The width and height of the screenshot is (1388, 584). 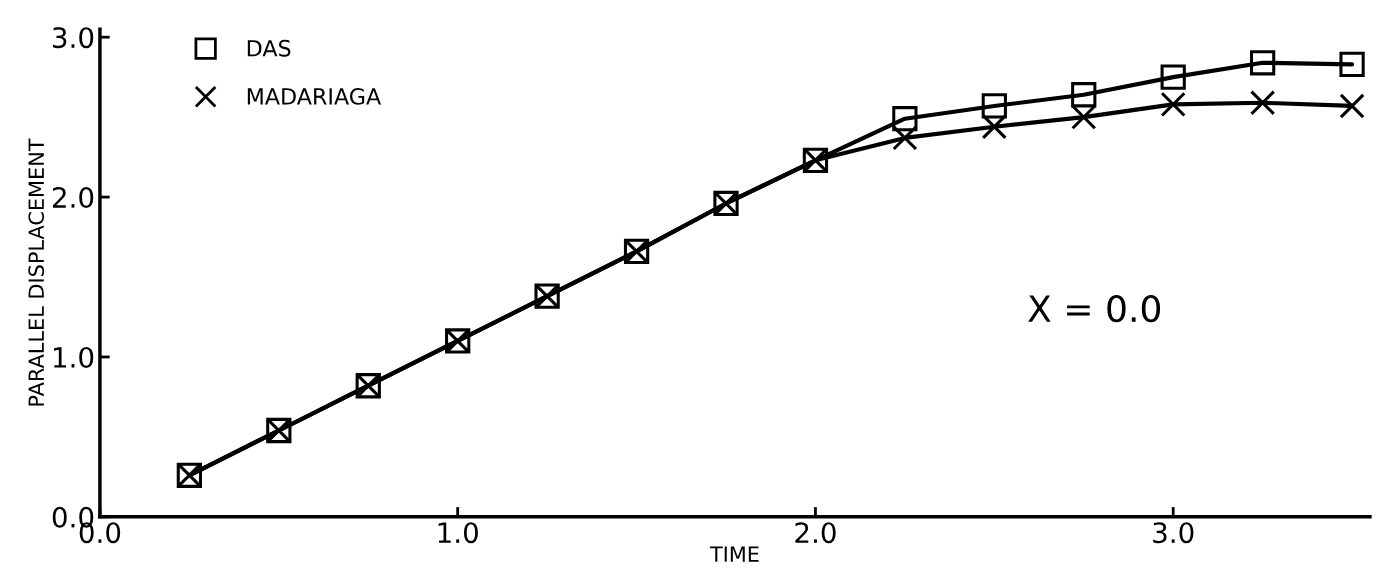 I want to click on y-tick-label: 3.0, so click(x=73, y=38).